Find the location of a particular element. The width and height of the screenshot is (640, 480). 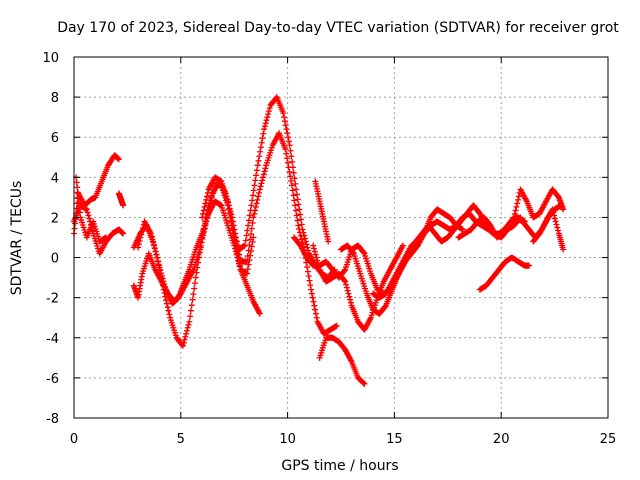

y-tick-label: -8 is located at coordinates (52, 419).